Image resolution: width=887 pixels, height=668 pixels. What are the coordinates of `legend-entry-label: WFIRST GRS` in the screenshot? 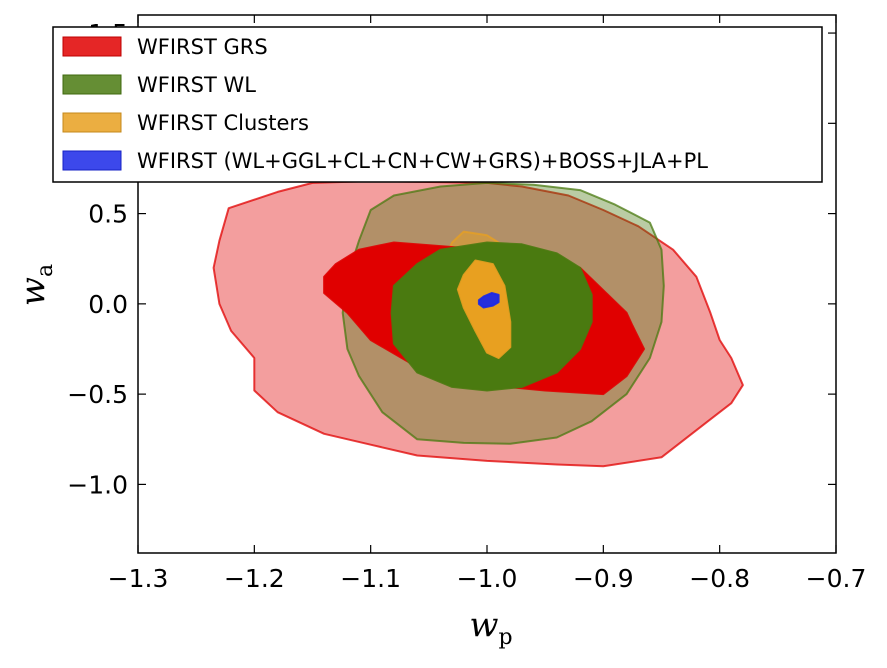 It's located at (202, 47).